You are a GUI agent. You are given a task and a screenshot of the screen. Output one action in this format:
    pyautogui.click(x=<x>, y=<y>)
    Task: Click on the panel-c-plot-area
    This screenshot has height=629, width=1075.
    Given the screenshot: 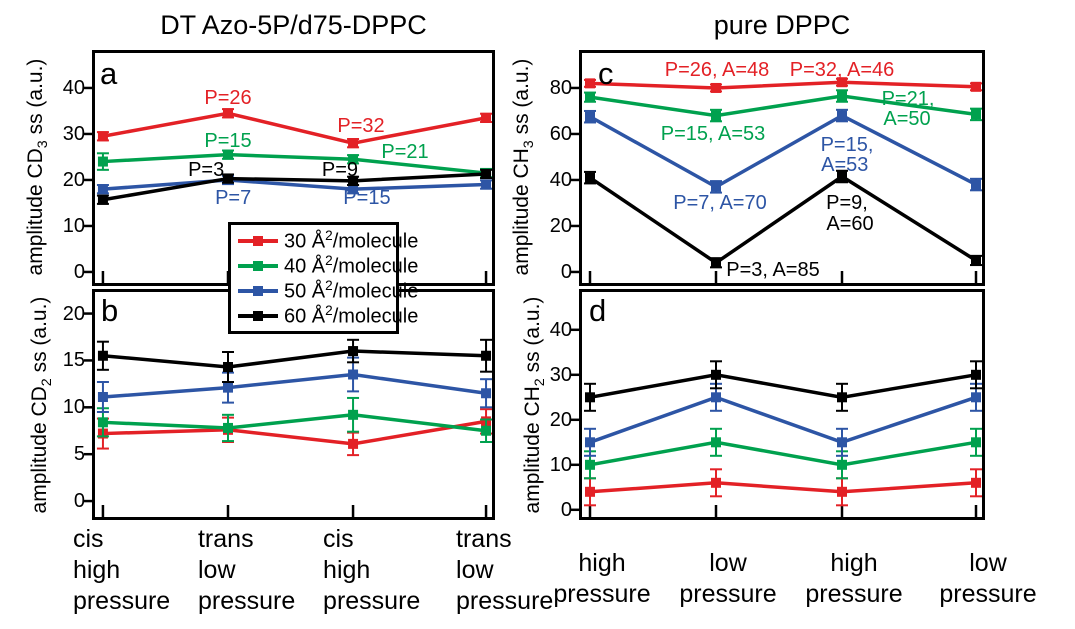 What is the action you would take?
    pyautogui.click(x=778, y=168)
    